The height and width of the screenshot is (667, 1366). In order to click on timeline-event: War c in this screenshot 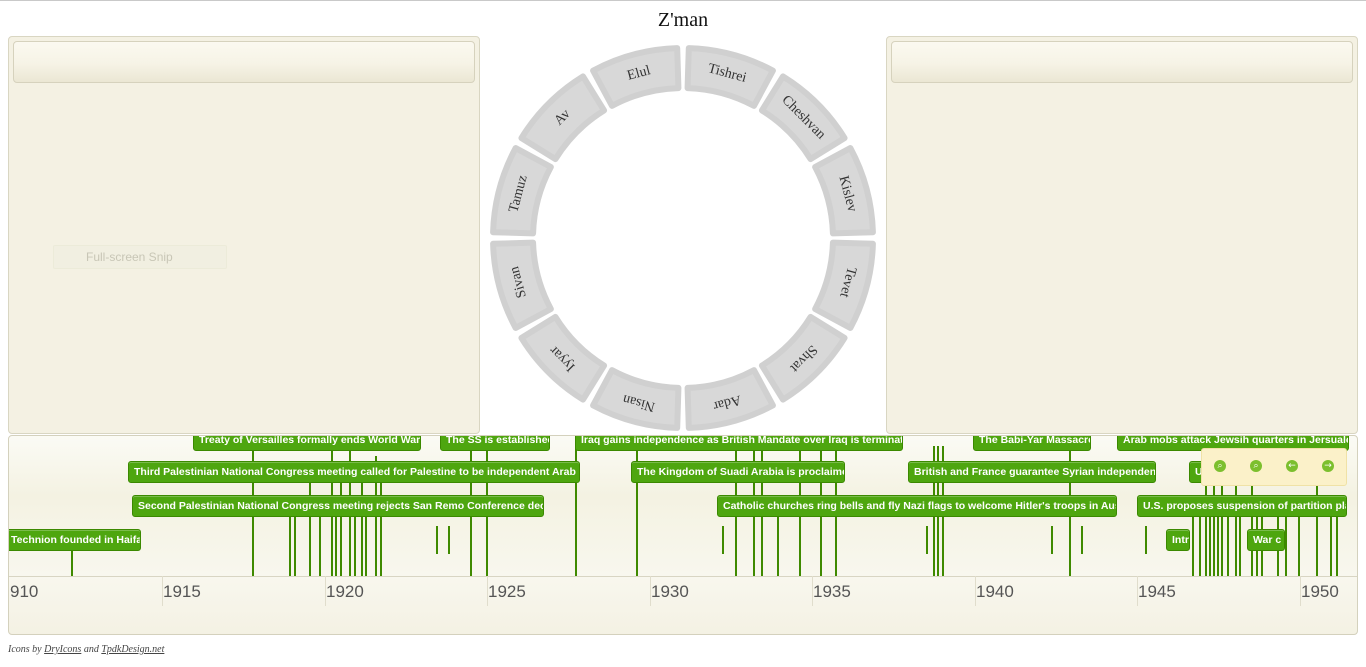, I will do `click(1266, 540)`.